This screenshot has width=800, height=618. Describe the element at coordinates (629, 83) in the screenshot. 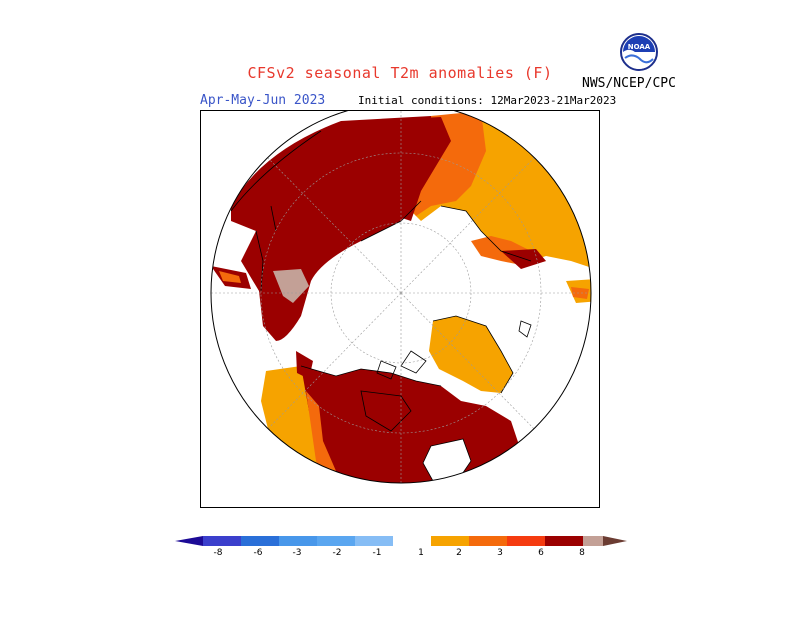

I see `agency-label: NWS/NCEP/CPC` at that location.